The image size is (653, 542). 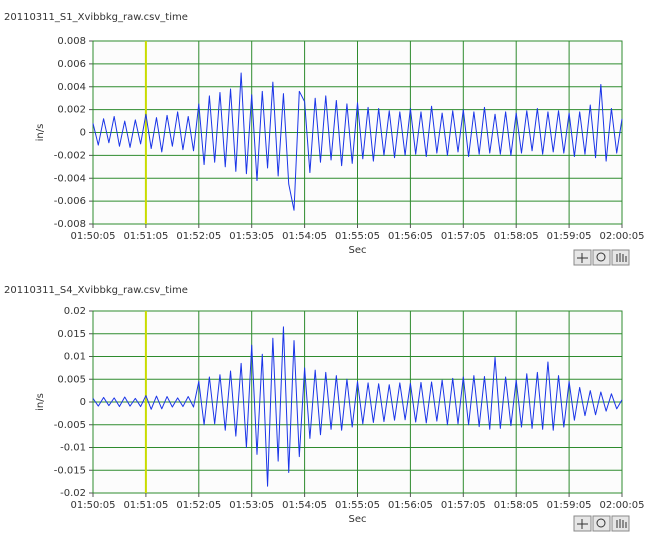 What do you see at coordinates (70, 470) in the screenshot?
I see `y-tick-label: -0.015` at bounding box center [70, 470].